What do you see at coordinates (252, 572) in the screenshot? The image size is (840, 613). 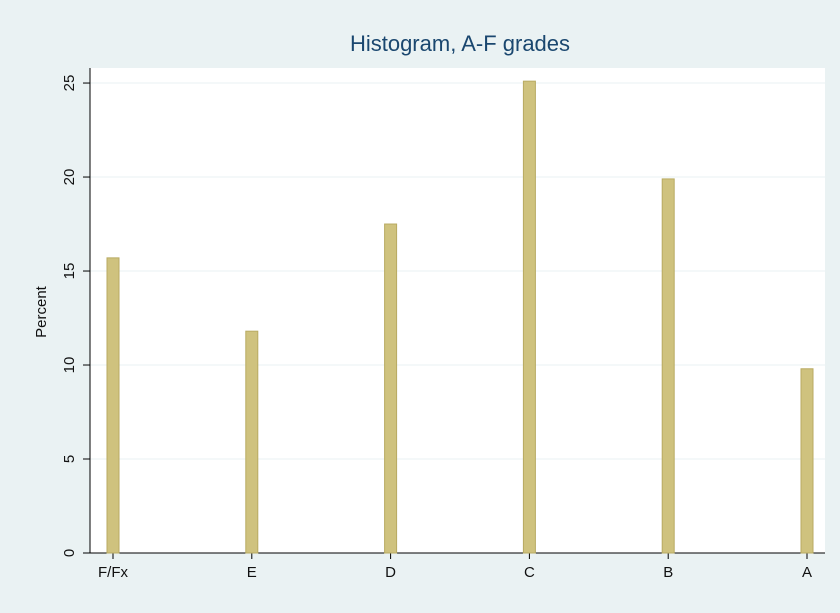 I see `x-tick-label: E` at bounding box center [252, 572].